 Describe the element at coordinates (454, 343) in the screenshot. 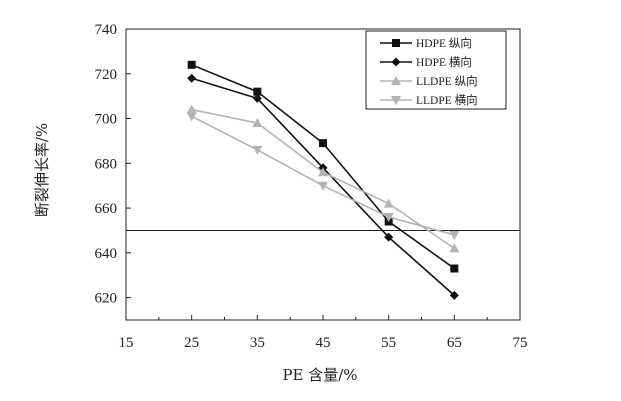

I see `x-tick-label-65: 65` at that location.